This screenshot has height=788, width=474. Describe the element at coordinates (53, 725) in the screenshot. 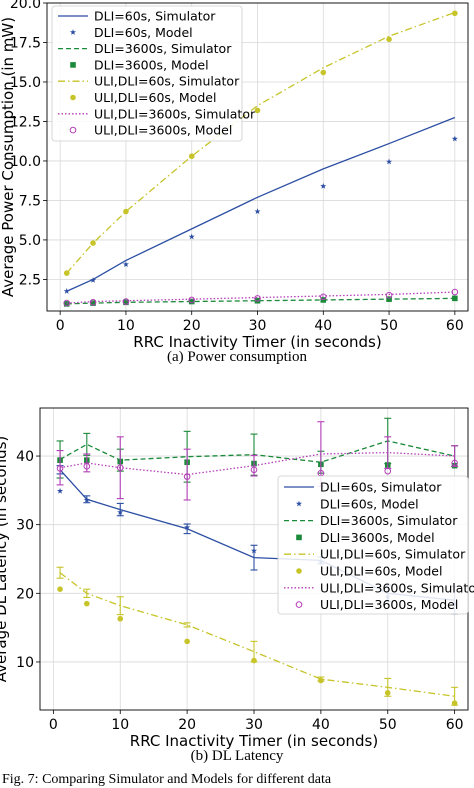

I see `x-tick-label: 0` at that location.